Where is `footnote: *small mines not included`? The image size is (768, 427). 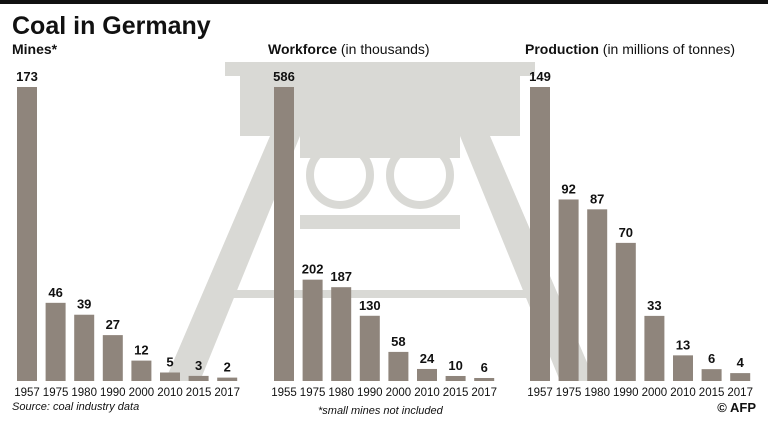 footnote: *small mines not included is located at coordinates (381, 411).